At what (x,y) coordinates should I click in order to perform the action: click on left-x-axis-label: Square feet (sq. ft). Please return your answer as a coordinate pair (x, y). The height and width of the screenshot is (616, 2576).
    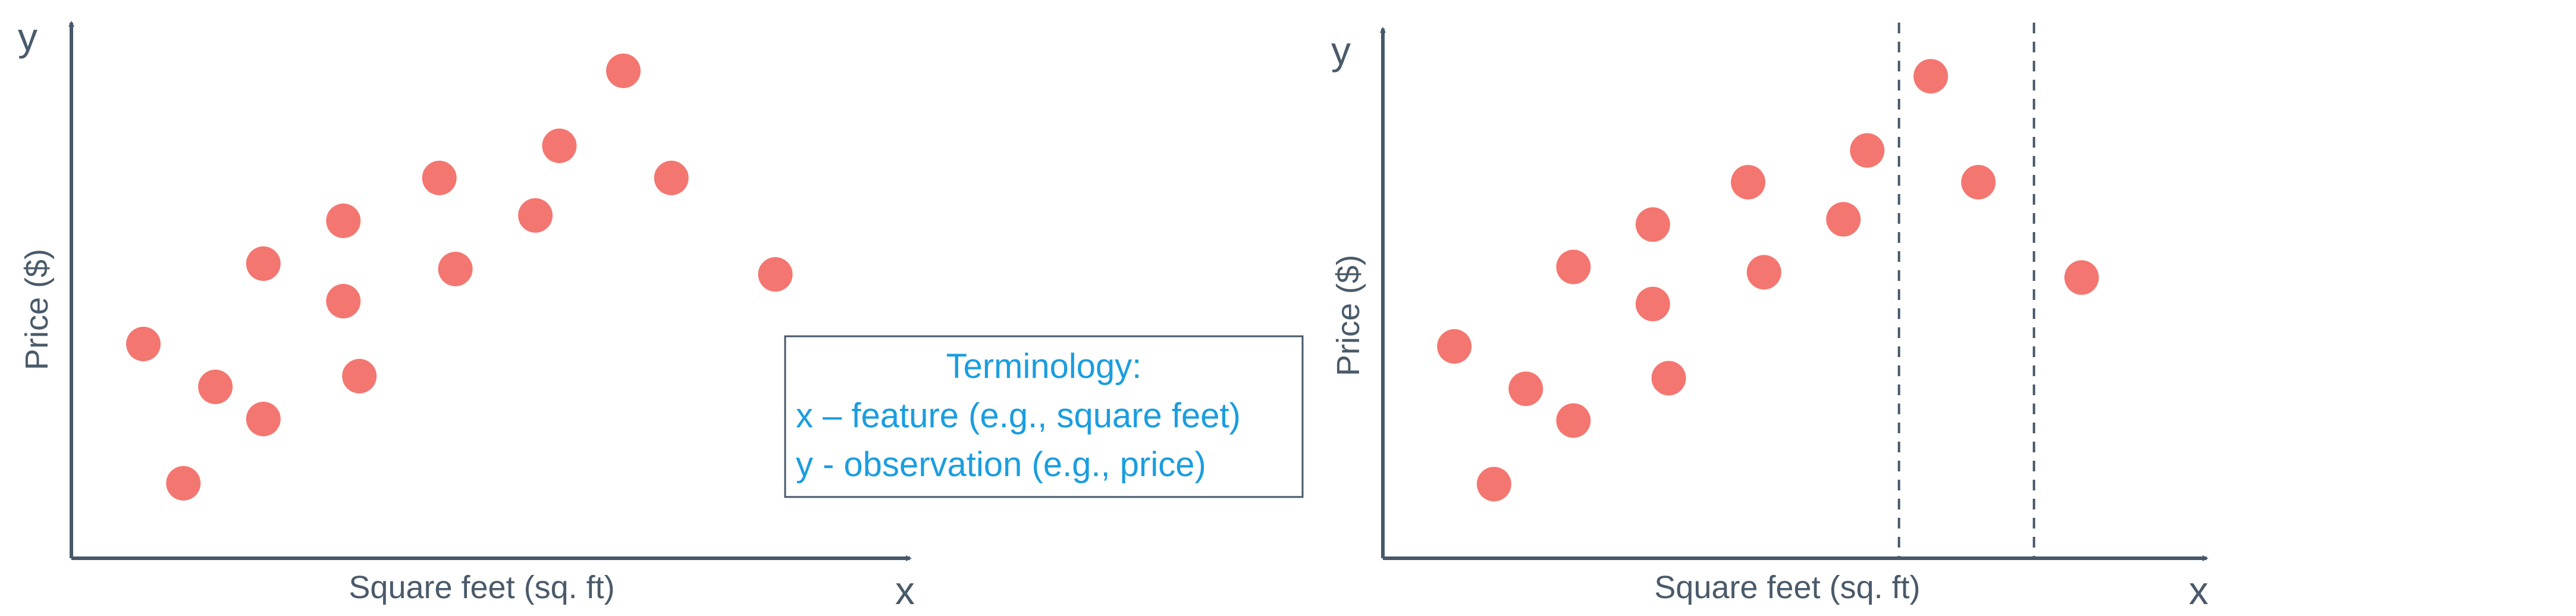
    Looking at the image, I should click on (481, 587).